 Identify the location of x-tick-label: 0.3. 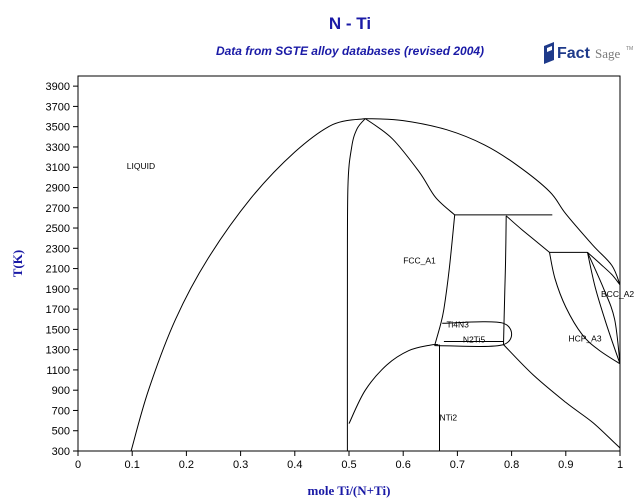
(240, 465).